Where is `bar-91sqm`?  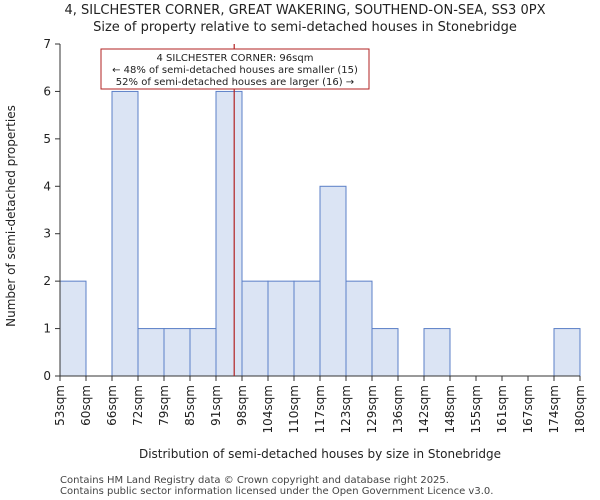
bar-91sqm is located at coordinates (229, 233).